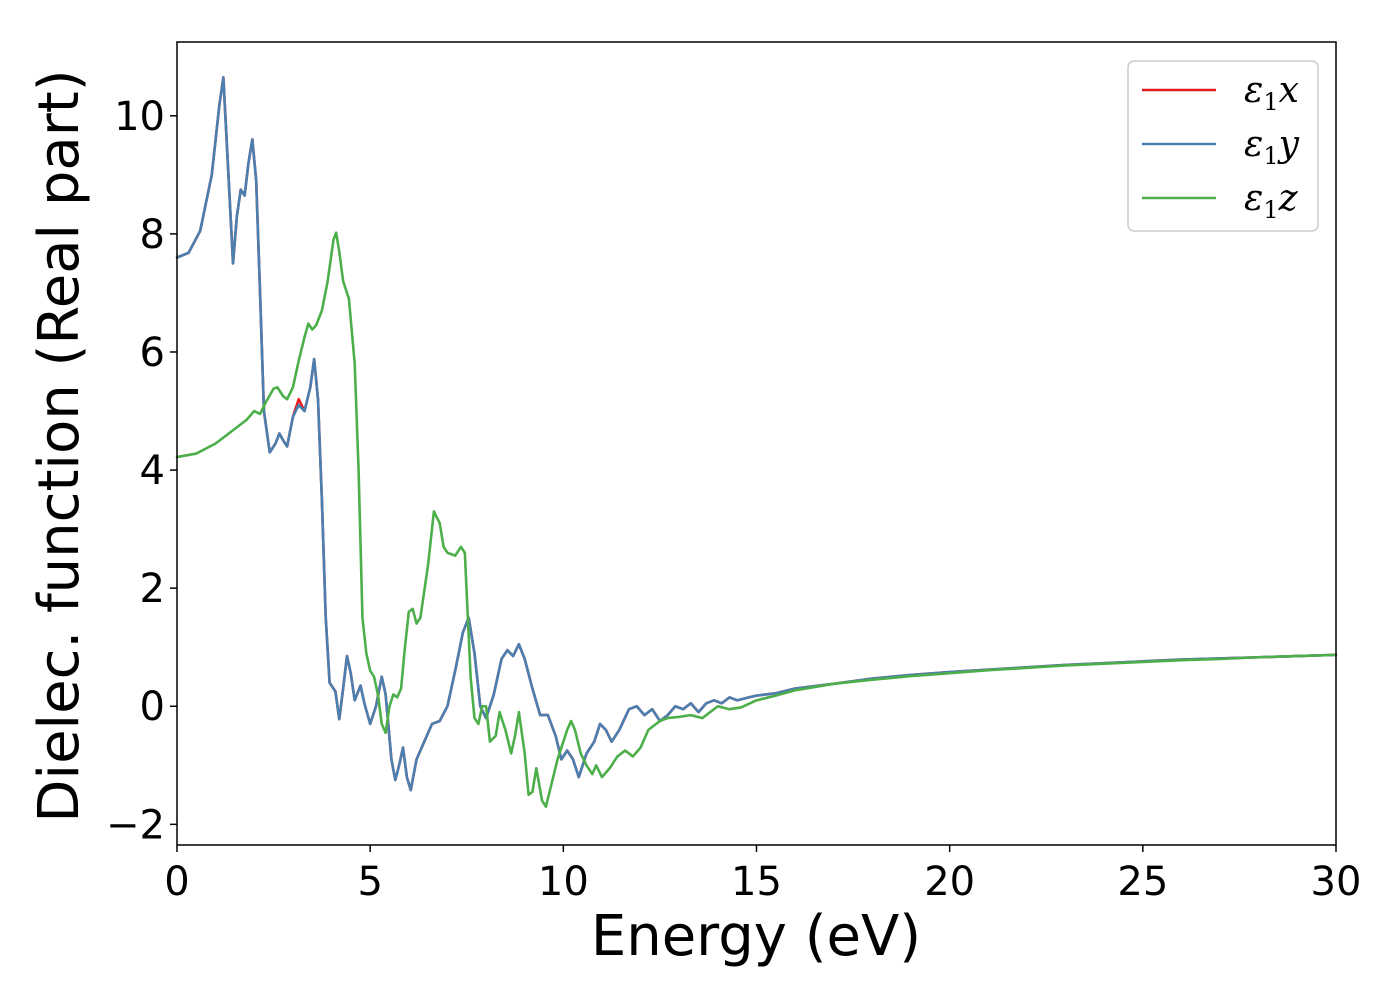 The height and width of the screenshot is (1000, 1400). Describe the element at coordinates (756, 936) in the screenshot. I see `x-axis-label: Energy (eV)` at that location.